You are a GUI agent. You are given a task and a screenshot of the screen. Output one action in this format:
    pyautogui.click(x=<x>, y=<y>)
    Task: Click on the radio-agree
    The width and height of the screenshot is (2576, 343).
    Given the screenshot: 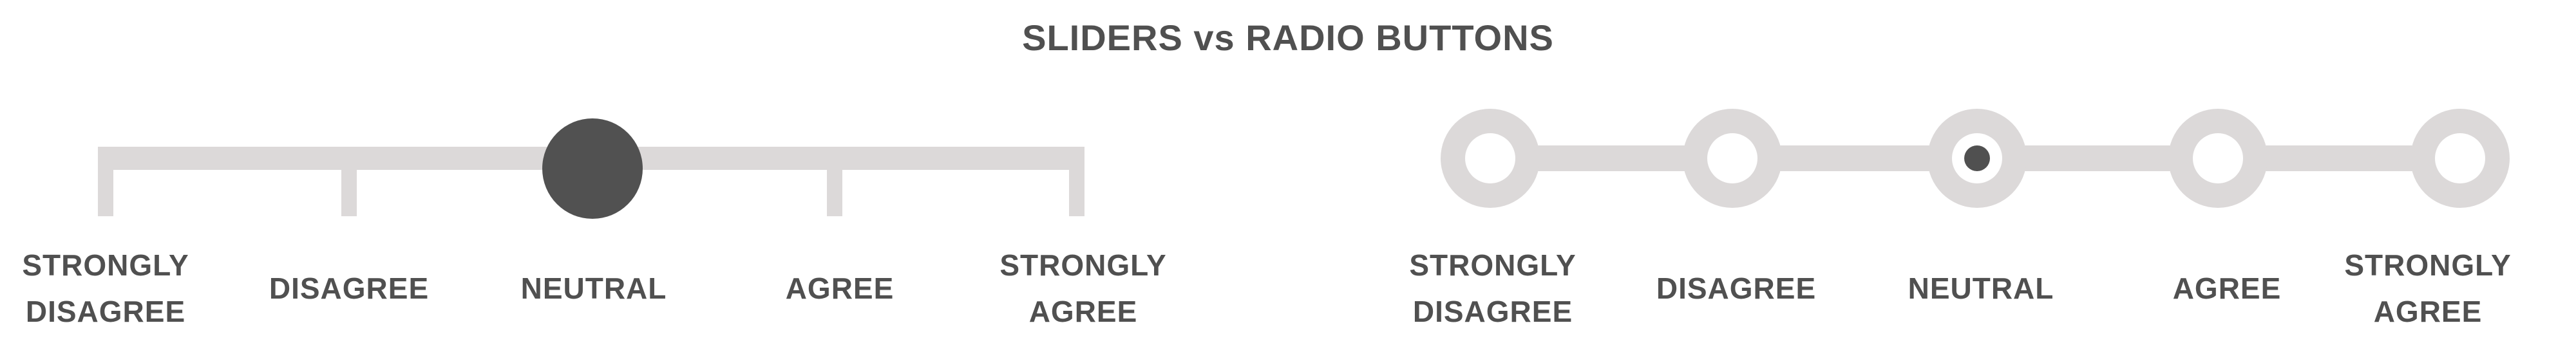 What is the action you would take?
    pyautogui.click(x=2218, y=159)
    